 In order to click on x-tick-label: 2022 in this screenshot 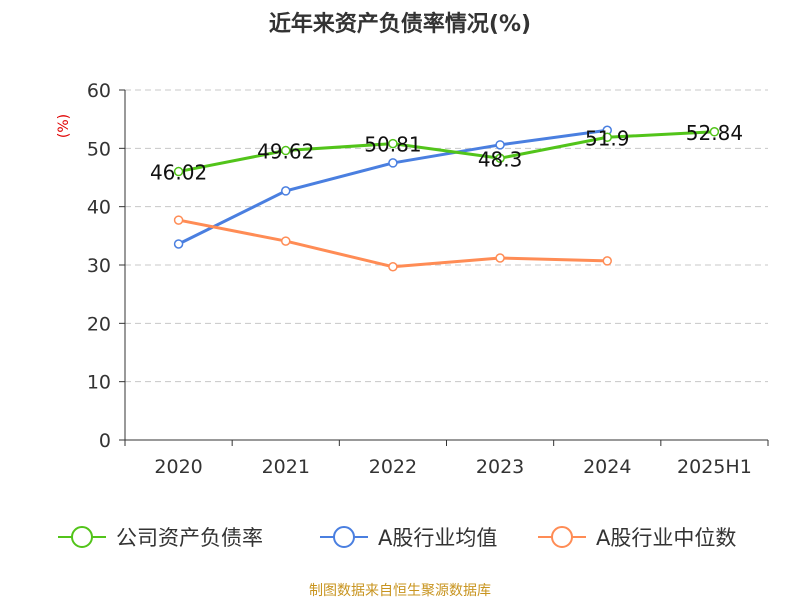, I will do `click(393, 467)`.